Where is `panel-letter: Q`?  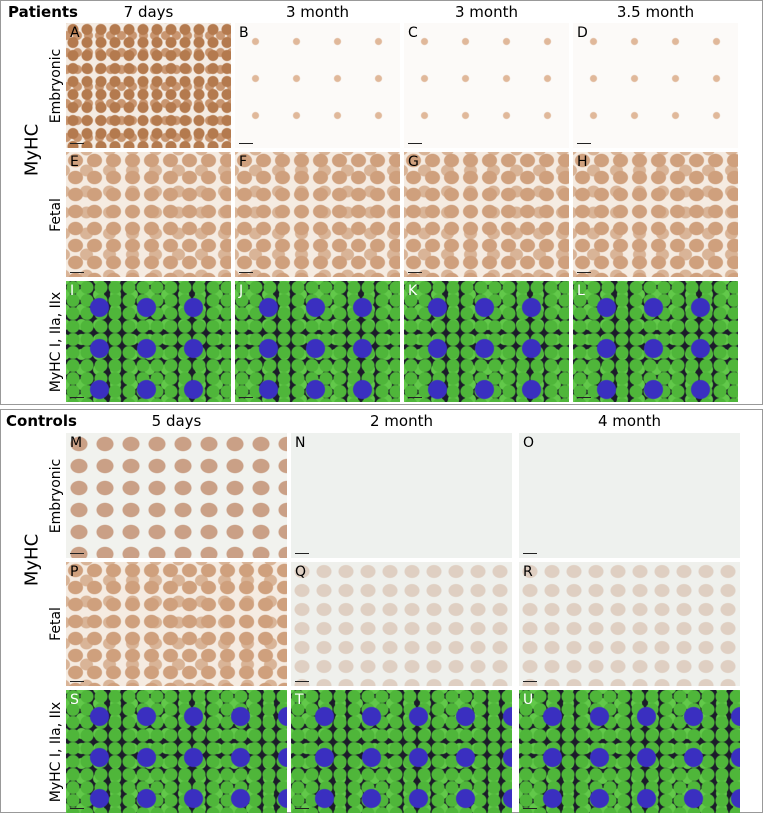
panel-letter: Q is located at coordinates (301, 572).